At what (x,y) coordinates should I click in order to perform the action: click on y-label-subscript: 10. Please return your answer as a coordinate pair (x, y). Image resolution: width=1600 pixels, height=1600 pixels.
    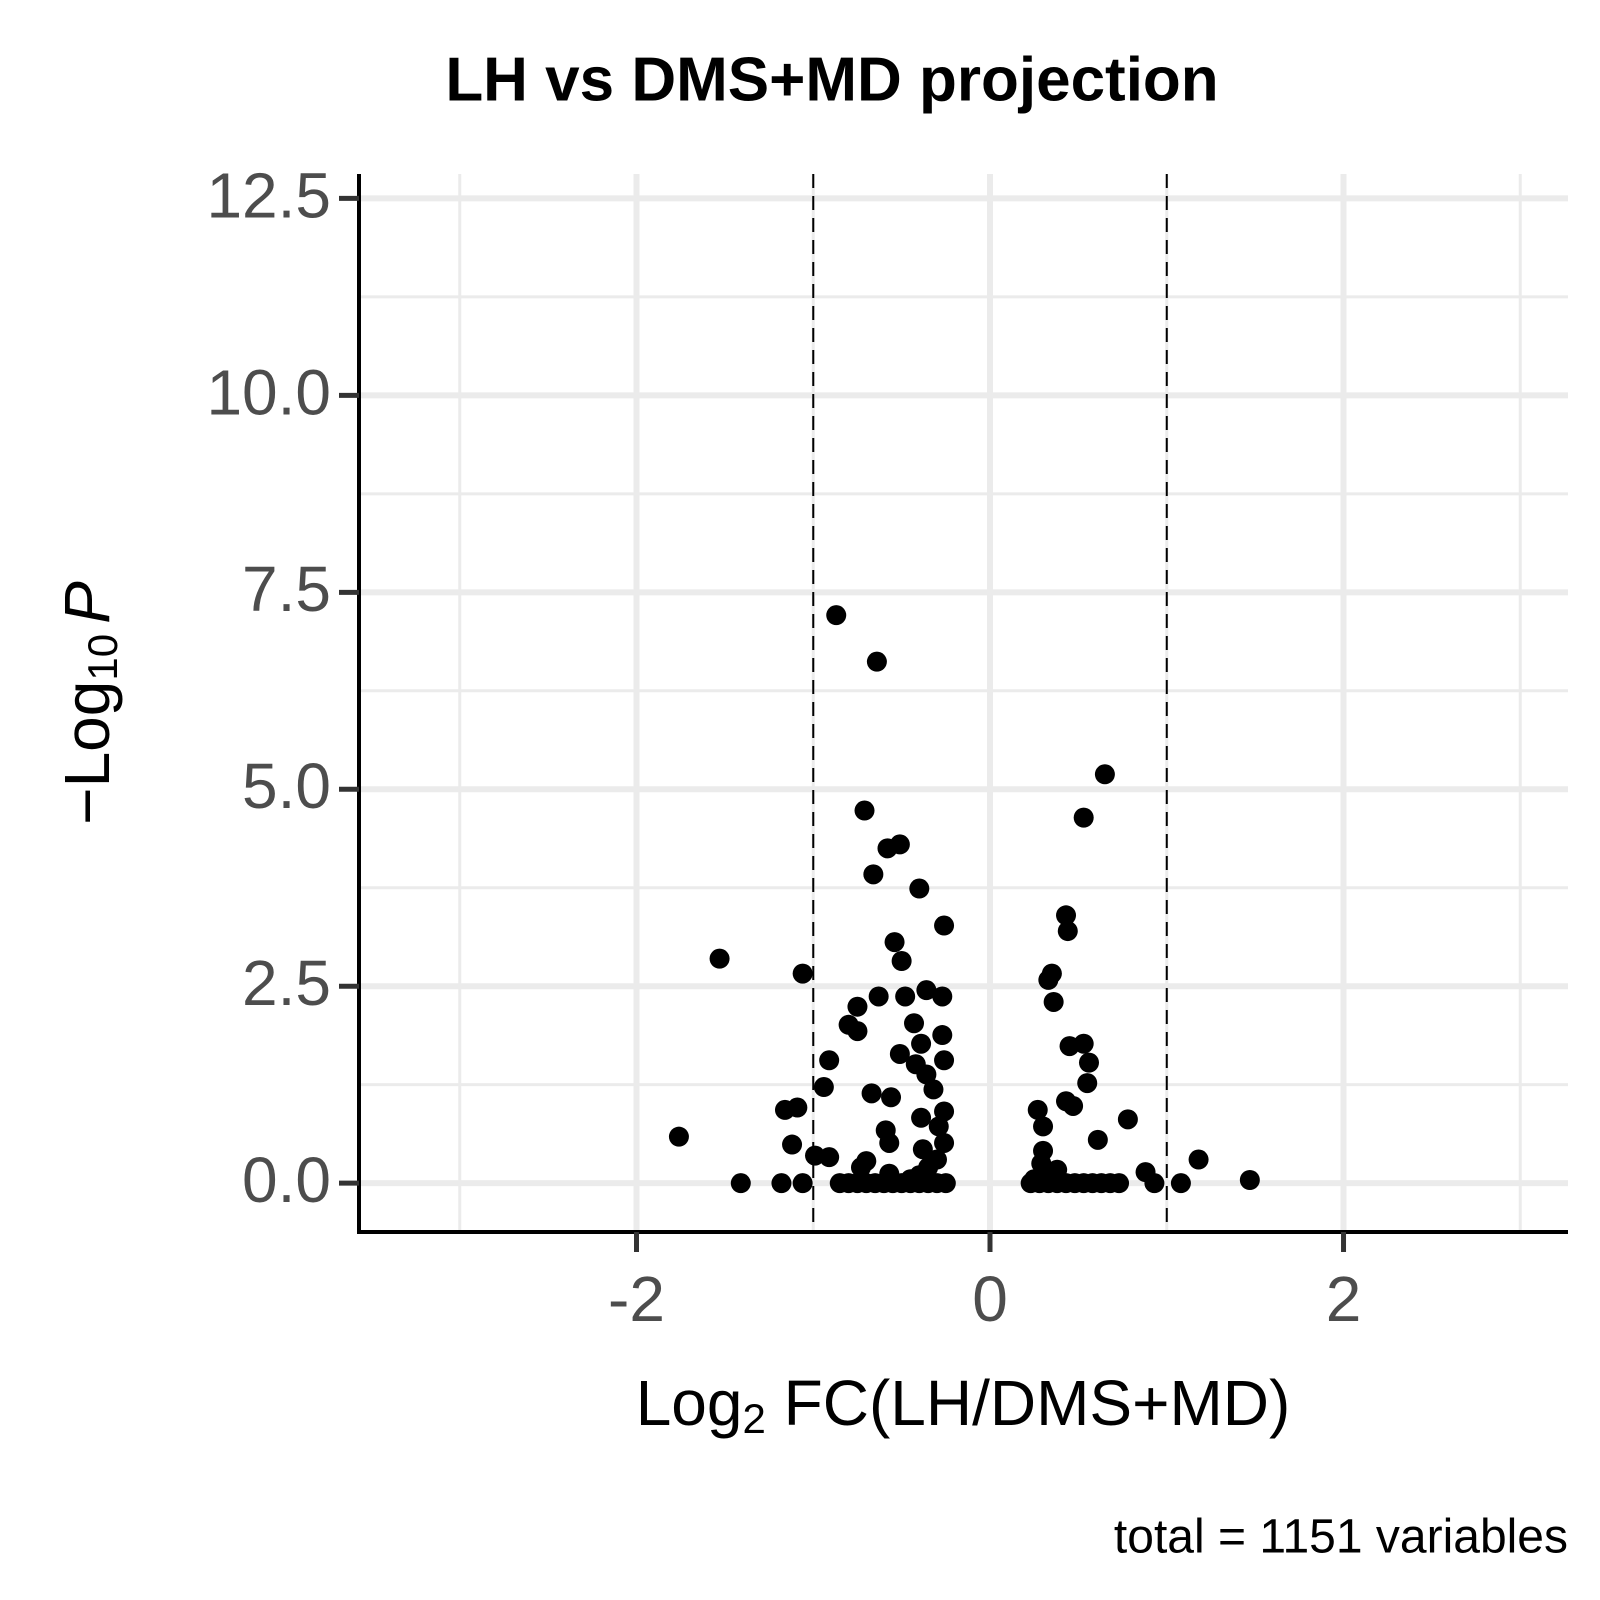
    Looking at the image, I should click on (102, 657).